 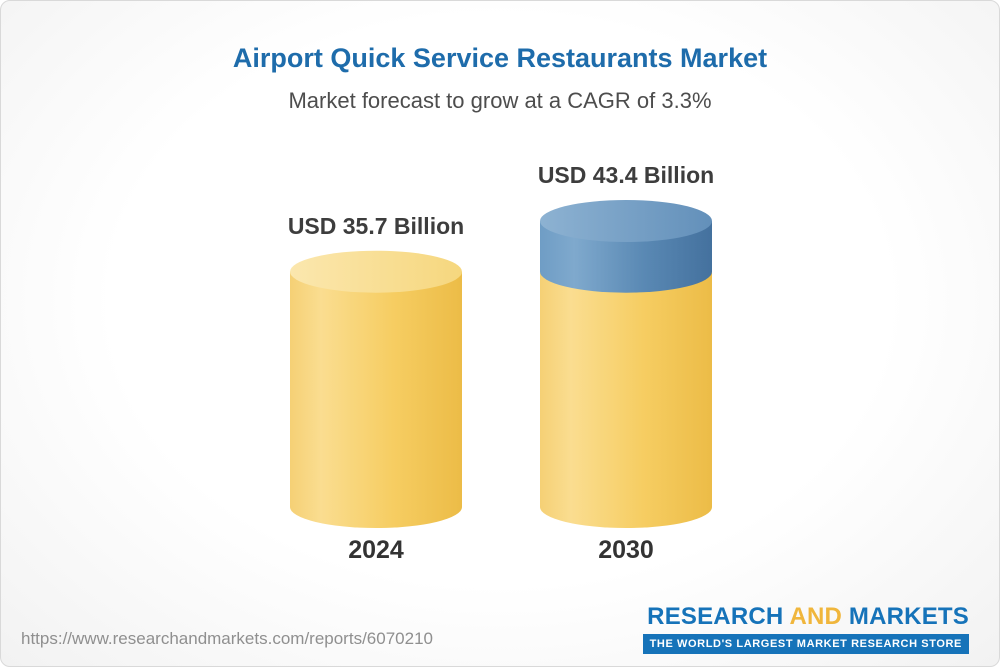 I want to click on bar-2024-top-ellipse, so click(x=376, y=271).